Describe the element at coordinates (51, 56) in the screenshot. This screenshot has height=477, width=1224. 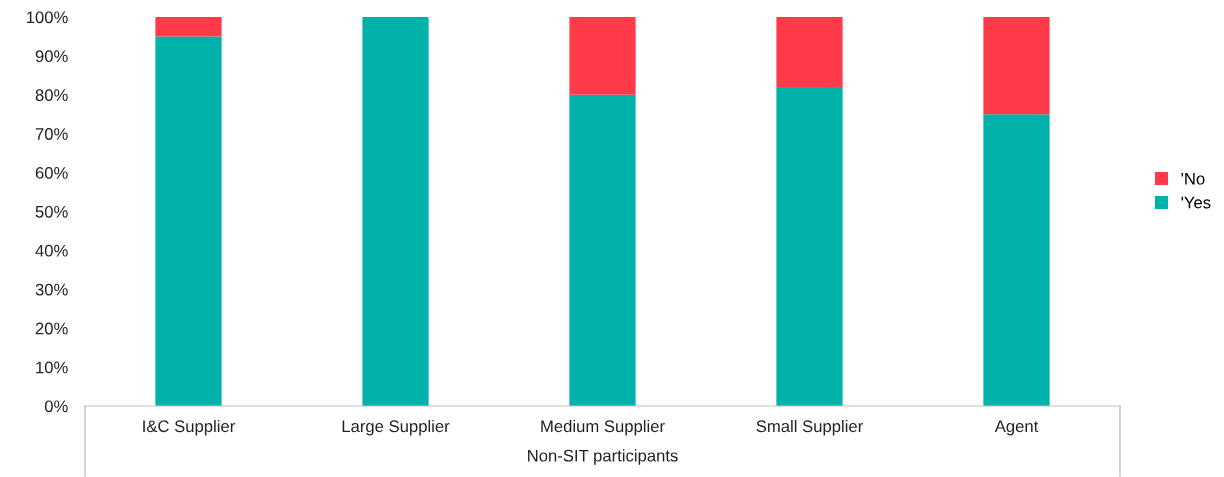
I see `y-tick-label: 90%` at that location.